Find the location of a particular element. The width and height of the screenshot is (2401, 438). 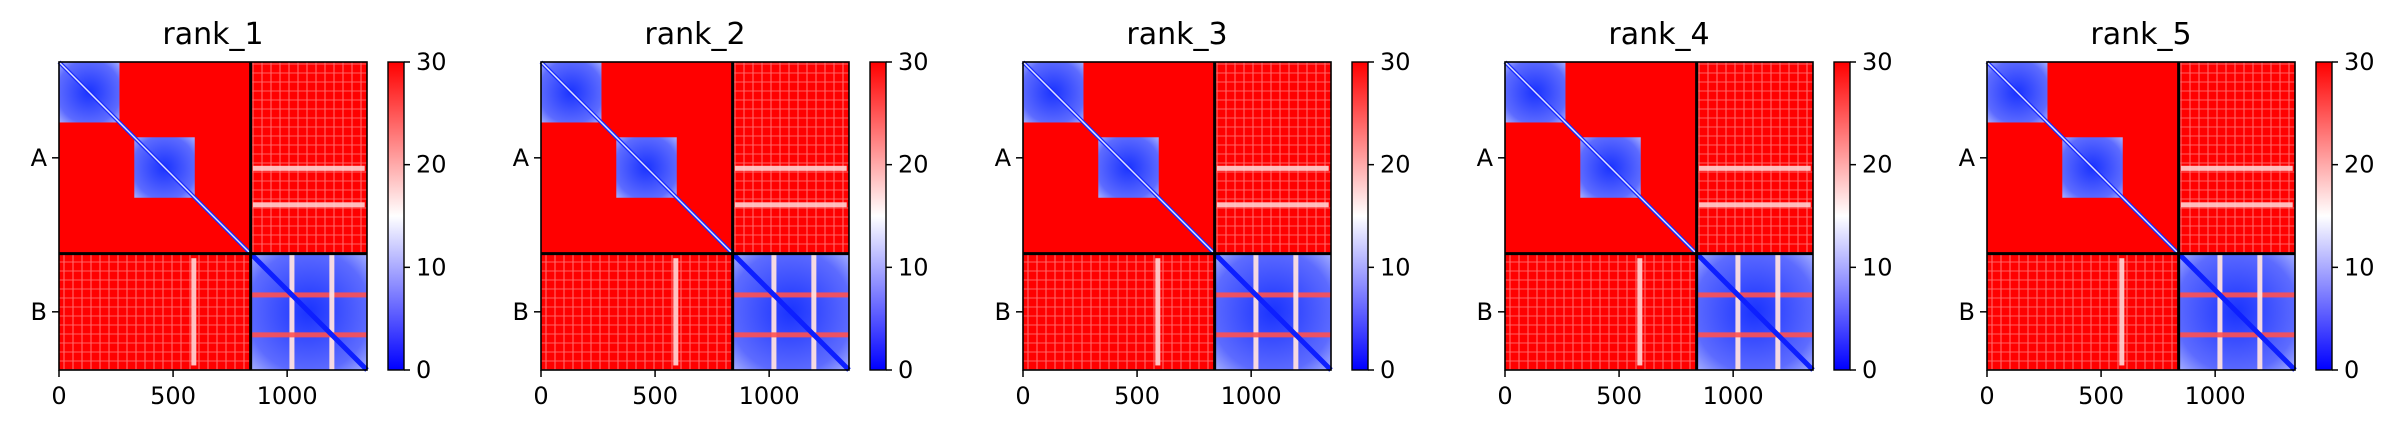

chart-title: rank_5 is located at coordinates (2140, 34).